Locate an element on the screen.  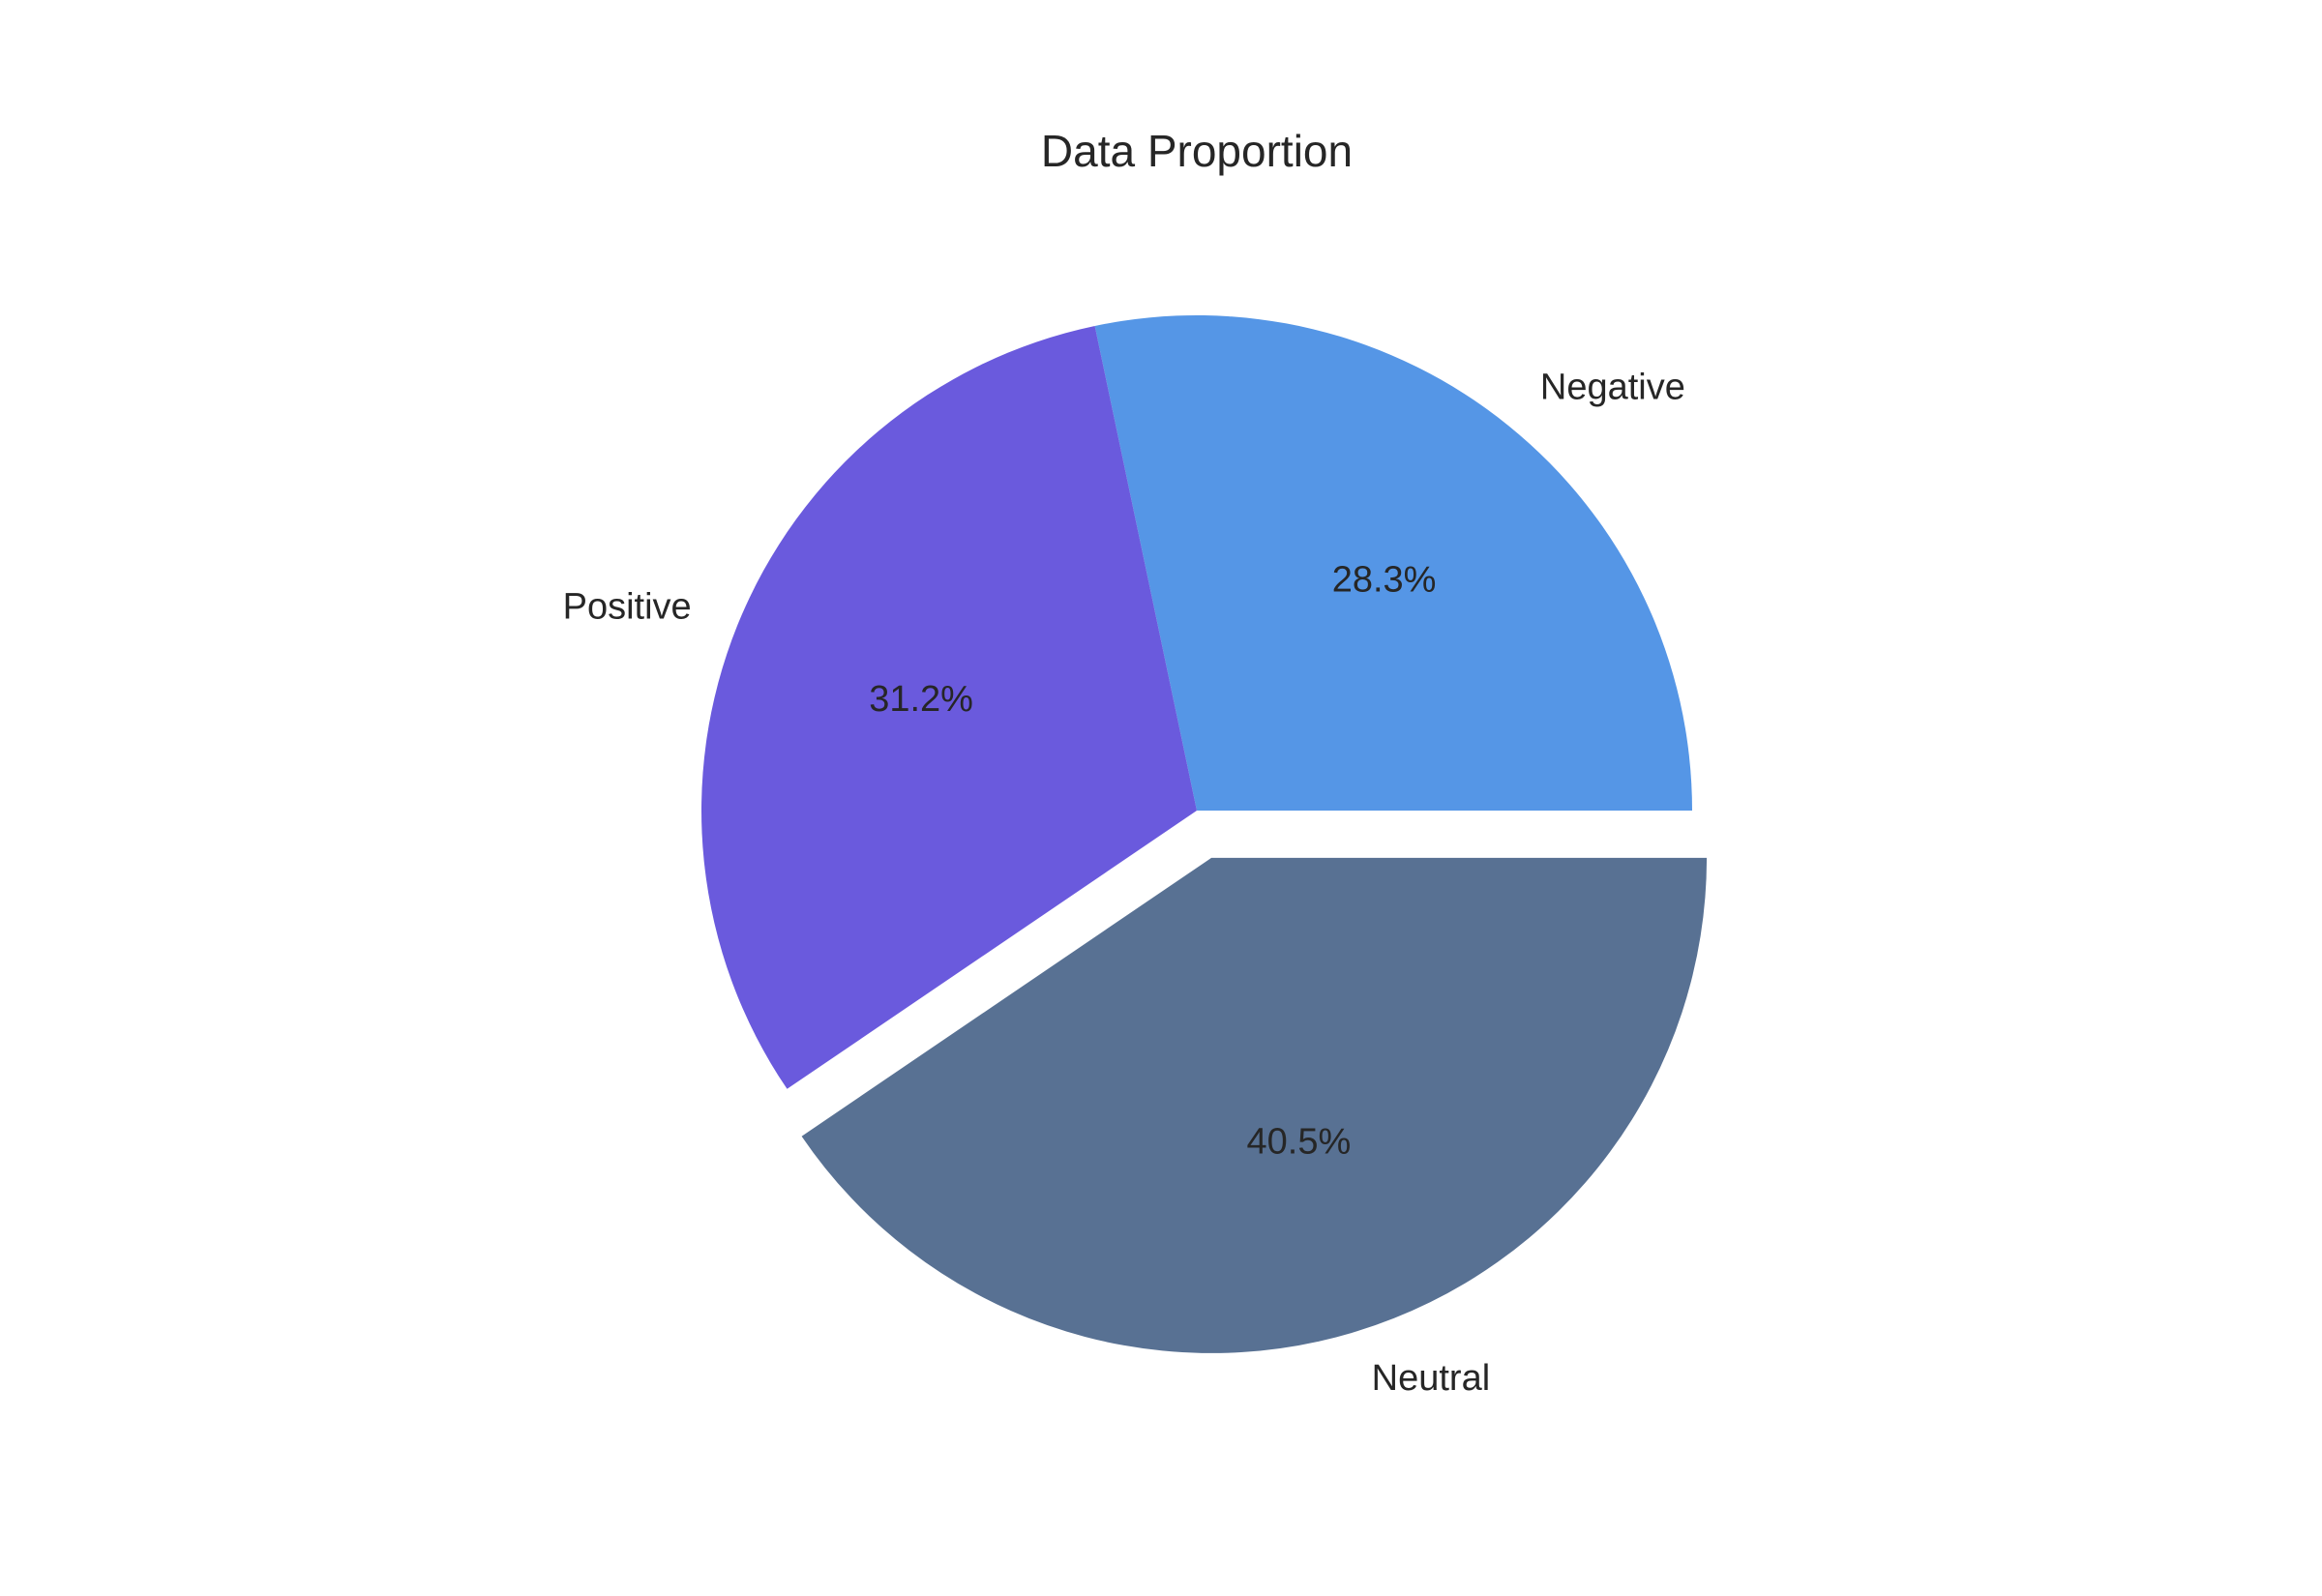
pct-label-negative: 28.3% is located at coordinates (1384, 579).